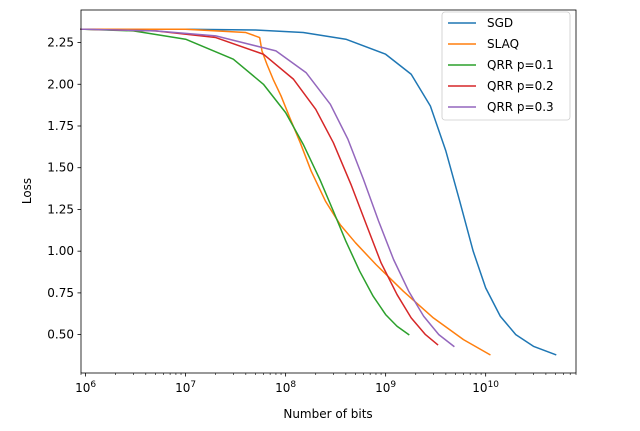 This screenshot has height=431, width=640. I want to click on legend-label-2: QRR p=0.1, so click(520, 65).